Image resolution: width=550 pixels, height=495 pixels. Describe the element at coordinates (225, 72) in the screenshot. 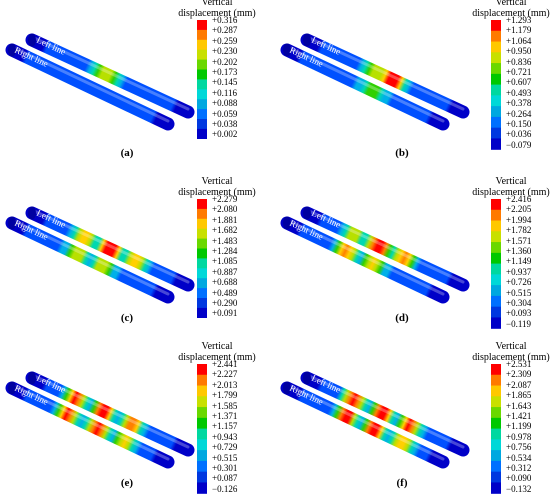

I see `legend-value: +0.173` at that location.